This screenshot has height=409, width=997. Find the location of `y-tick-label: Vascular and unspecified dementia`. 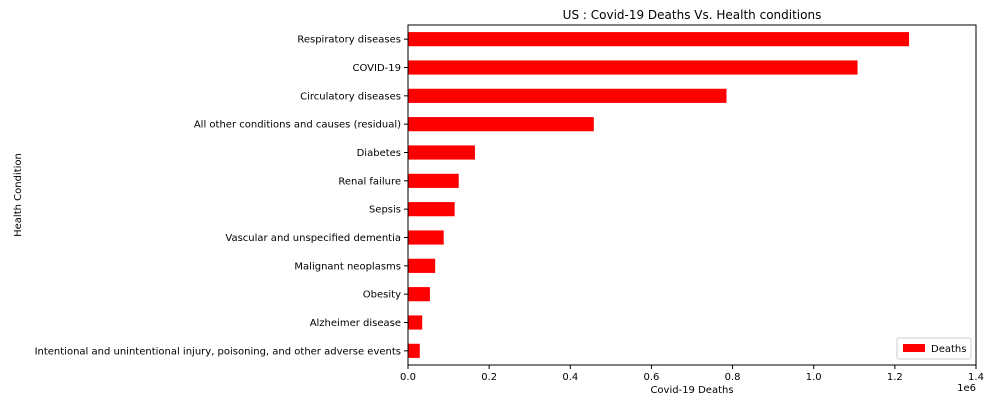

y-tick-label: Vascular and unspecified dementia is located at coordinates (313, 238).